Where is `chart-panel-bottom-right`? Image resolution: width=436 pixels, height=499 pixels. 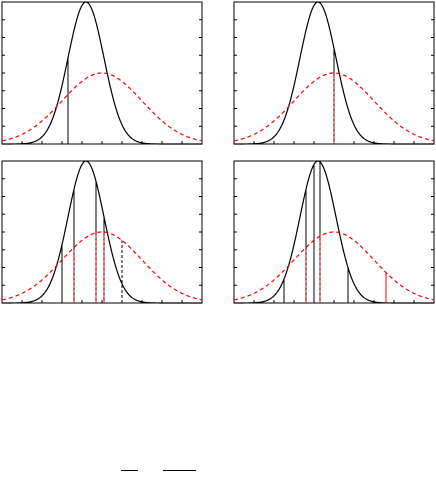
chart-panel-bottom-right is located at coordinates (334, 232).